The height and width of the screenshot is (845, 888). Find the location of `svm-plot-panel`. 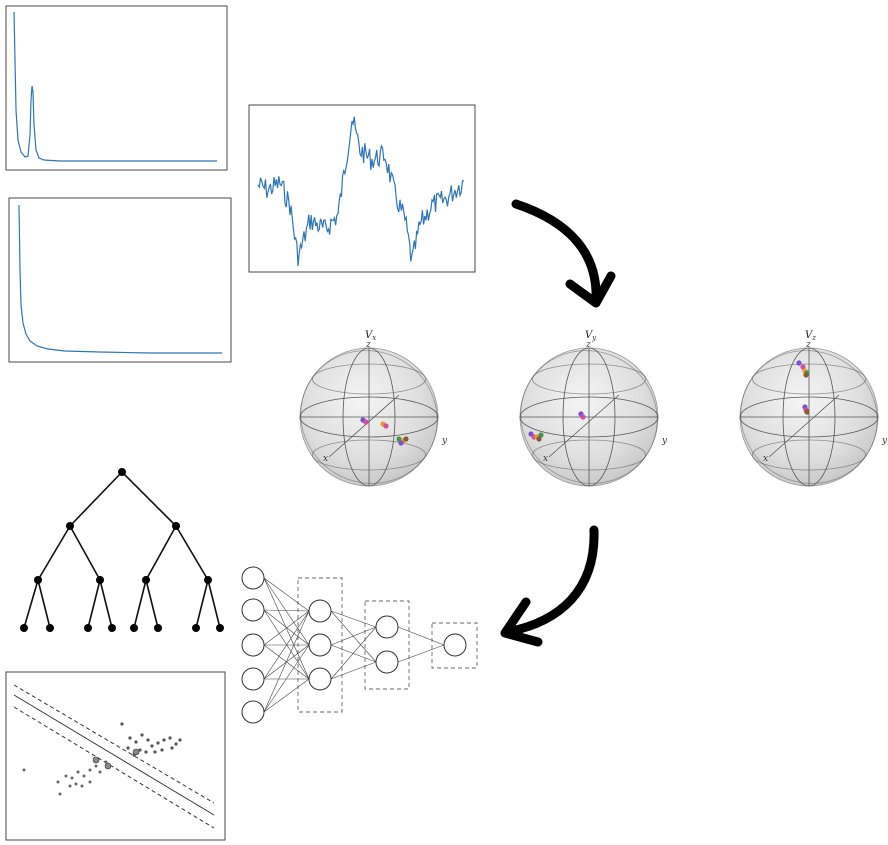

svm-plot-panel is located at coordinates (115, 756).